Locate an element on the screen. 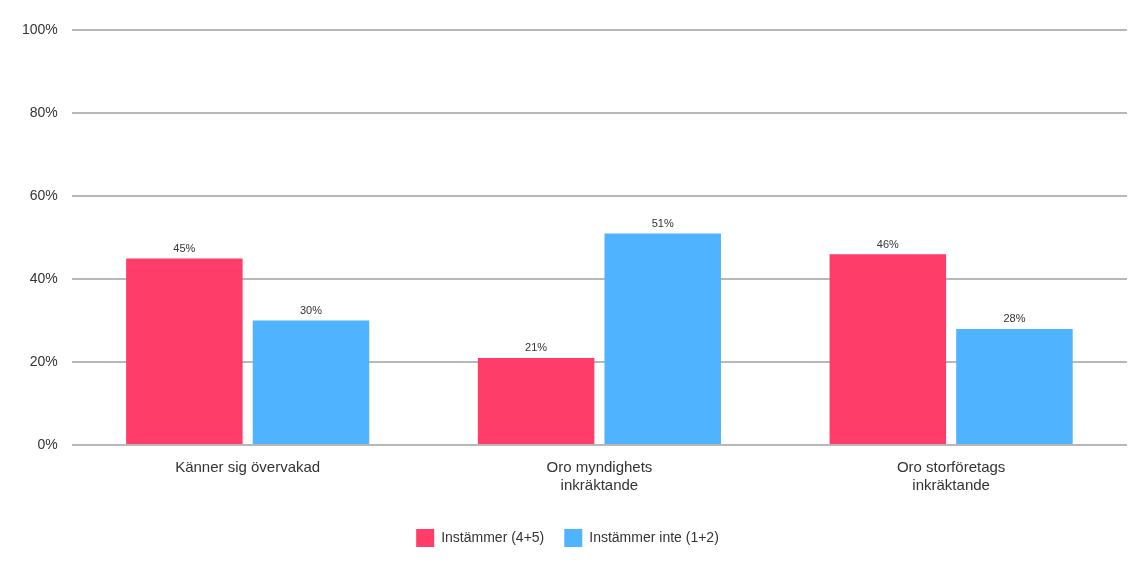  y-tick-label: 80% is located at coordinates (43, 112).